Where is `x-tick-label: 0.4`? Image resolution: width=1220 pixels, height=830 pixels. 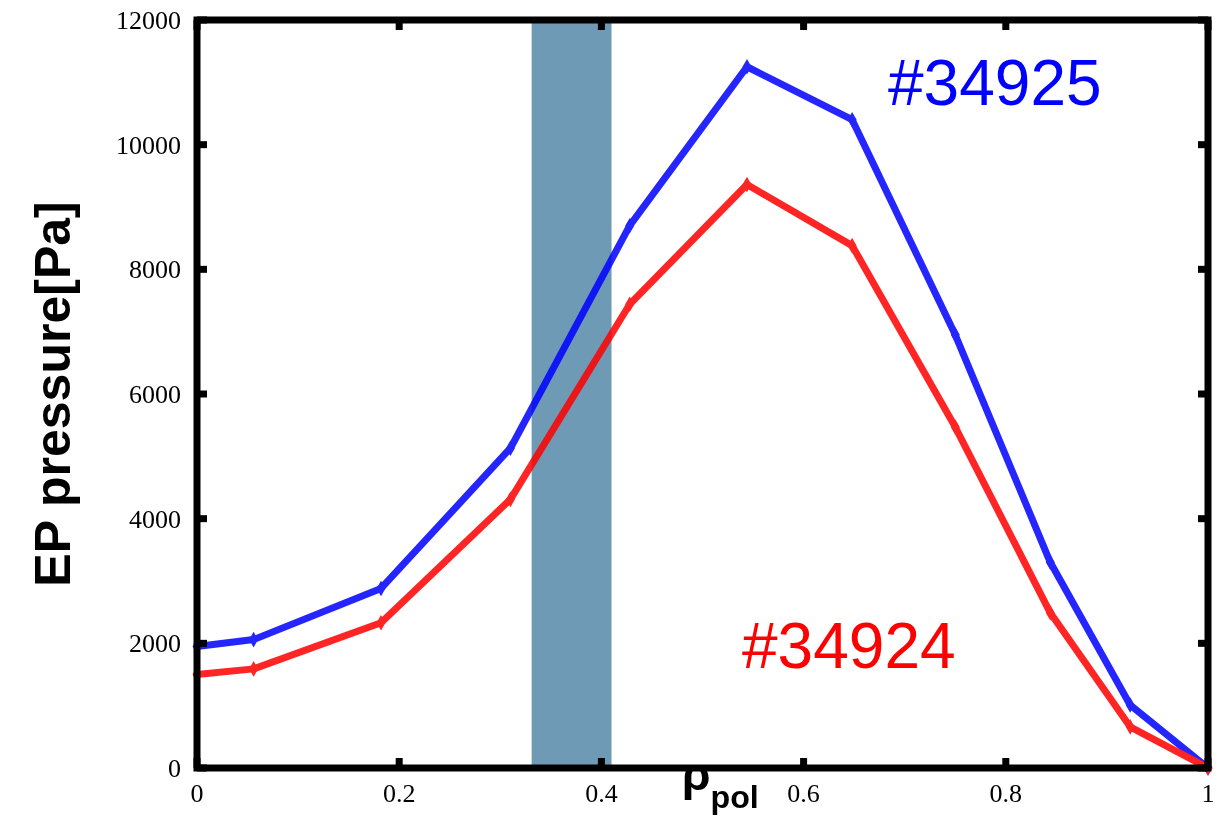
x-tick-label: 0.4 is located at coordinates (601, 793).